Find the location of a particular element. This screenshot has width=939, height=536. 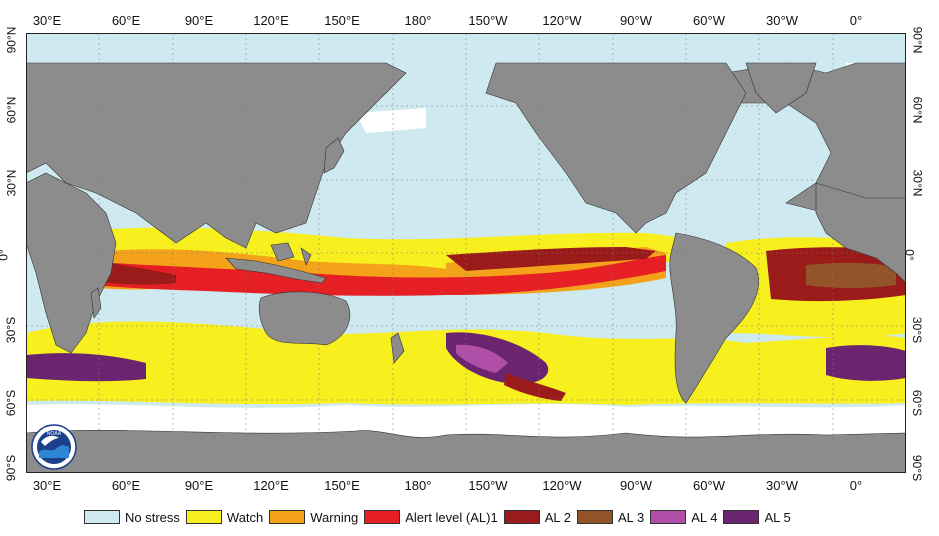

latitude-label-left: 30°S is located at coordinates (11, 330).